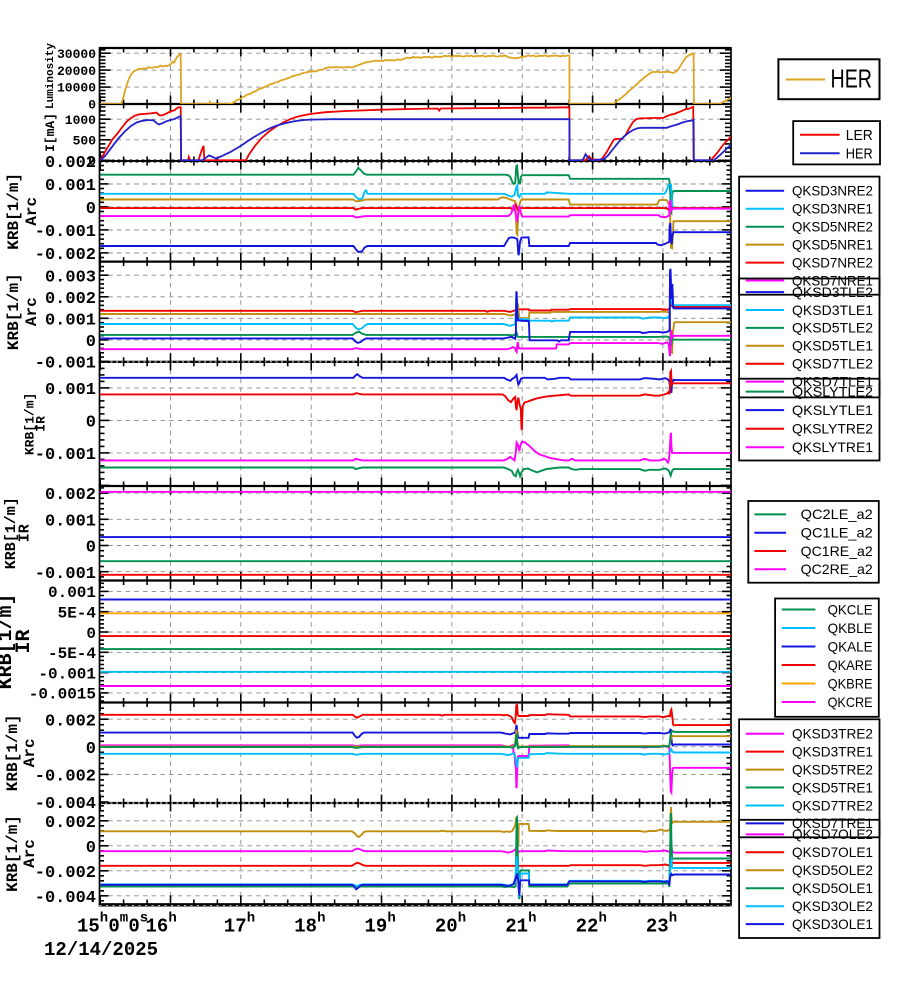 Image resolution: width=900 pixels, height=984 pixels. What do you see at coordinates (832, 787) in the screenshot?
I see `svg-text: QKSD5TRE1` at bounding box center [832, 787].